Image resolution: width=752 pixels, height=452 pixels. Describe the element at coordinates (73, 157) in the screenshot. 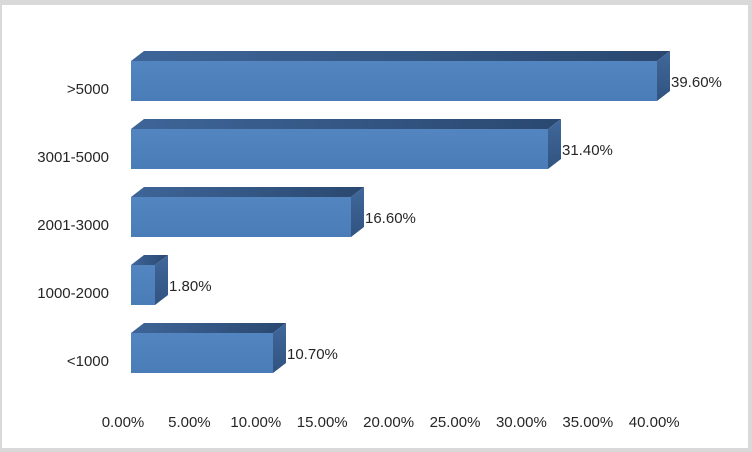

I see `category-label: 3001-5000` at that location.